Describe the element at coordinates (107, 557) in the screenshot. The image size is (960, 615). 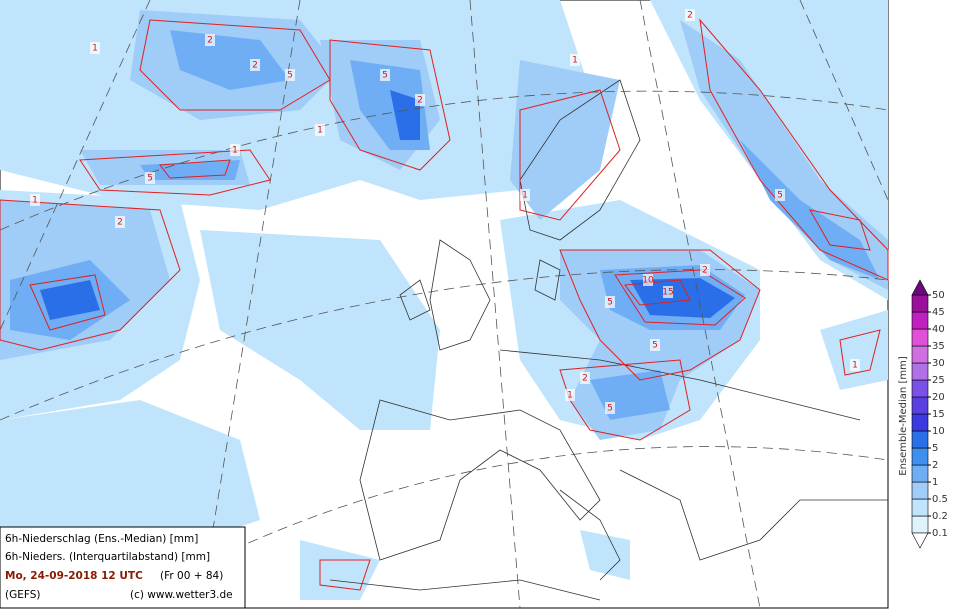
I see `info-line: 6h-Nieders. (Interquartilabstand) [mm]` at that location.